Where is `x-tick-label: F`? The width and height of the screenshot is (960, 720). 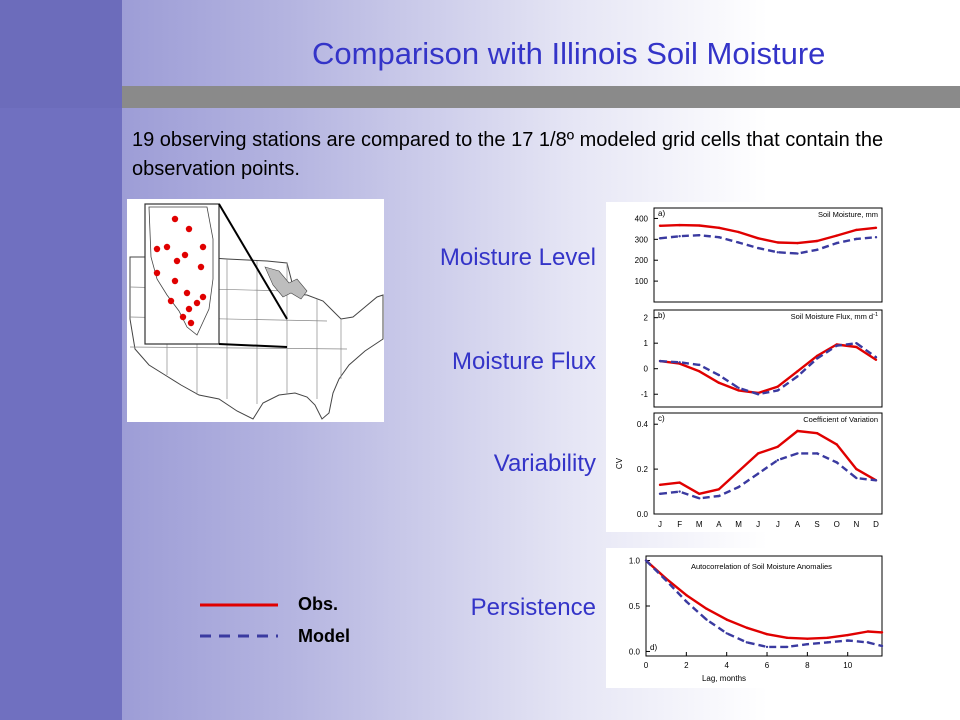
x-tick-label: F is located at coordinates (679, 524).